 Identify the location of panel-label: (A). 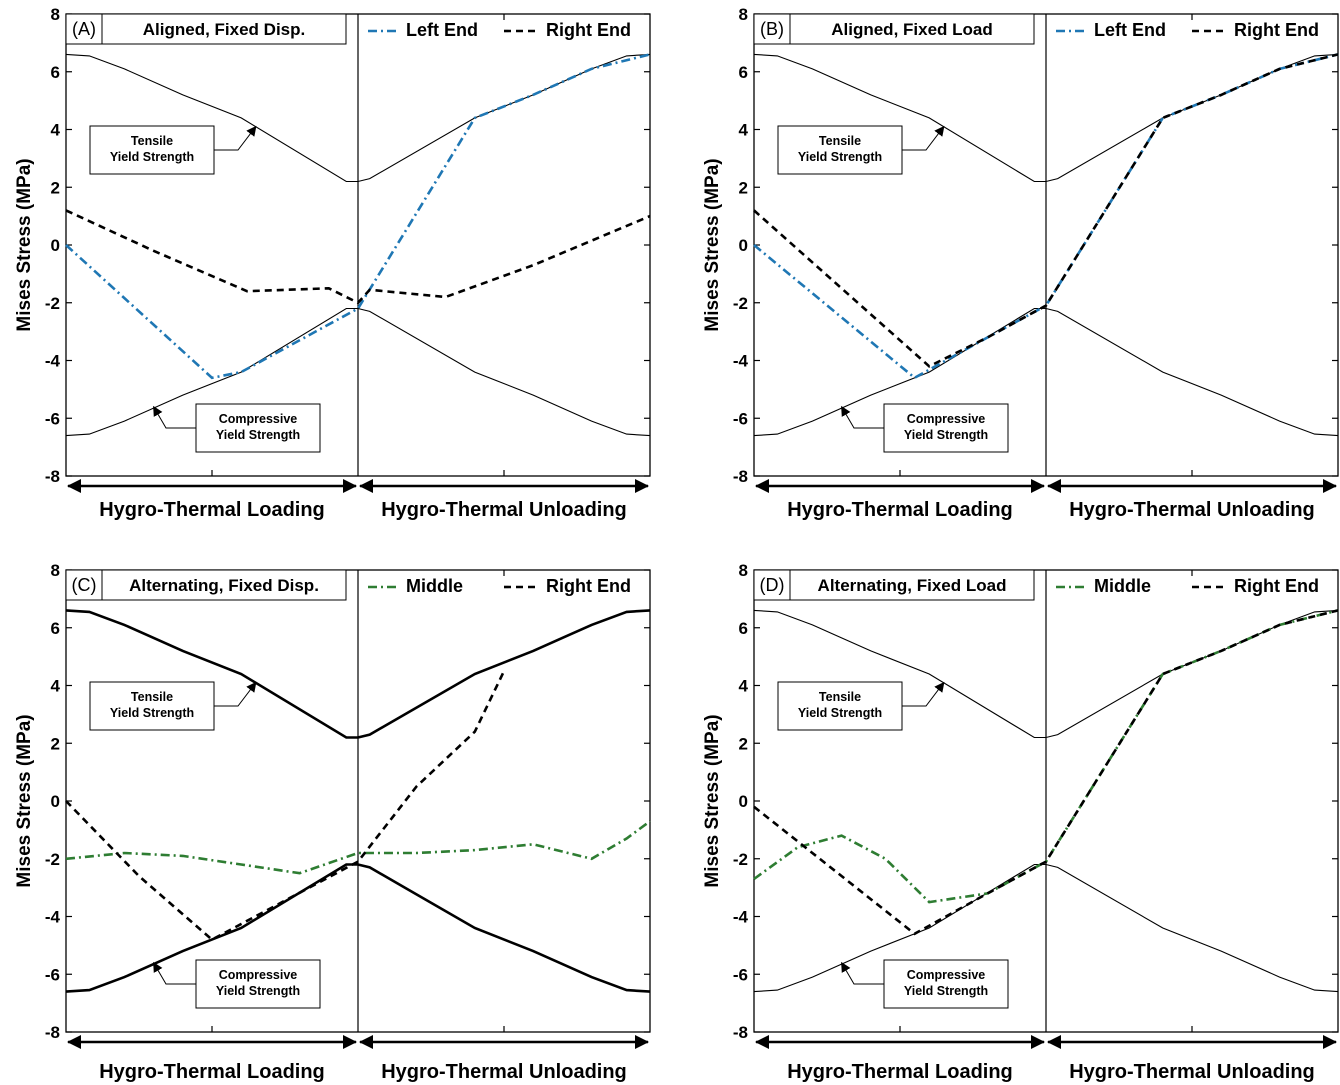
(84, 29).